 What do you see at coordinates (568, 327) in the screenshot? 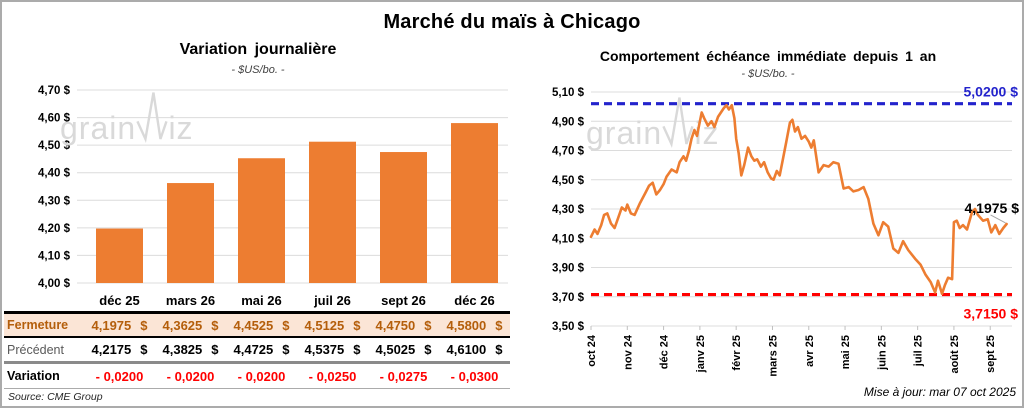
I see `svg-text: 3,50 $` at bounding box center [568, 327].